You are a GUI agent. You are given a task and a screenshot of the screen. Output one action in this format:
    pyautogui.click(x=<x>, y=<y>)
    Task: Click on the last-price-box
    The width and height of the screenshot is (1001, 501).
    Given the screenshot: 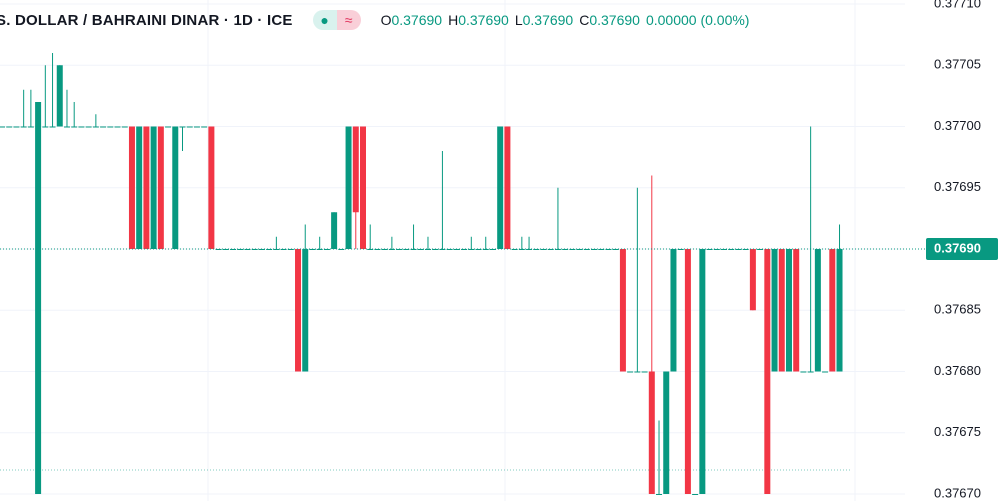 What is the action you would take?
    pyautogui.click(x=962, y=249)
    